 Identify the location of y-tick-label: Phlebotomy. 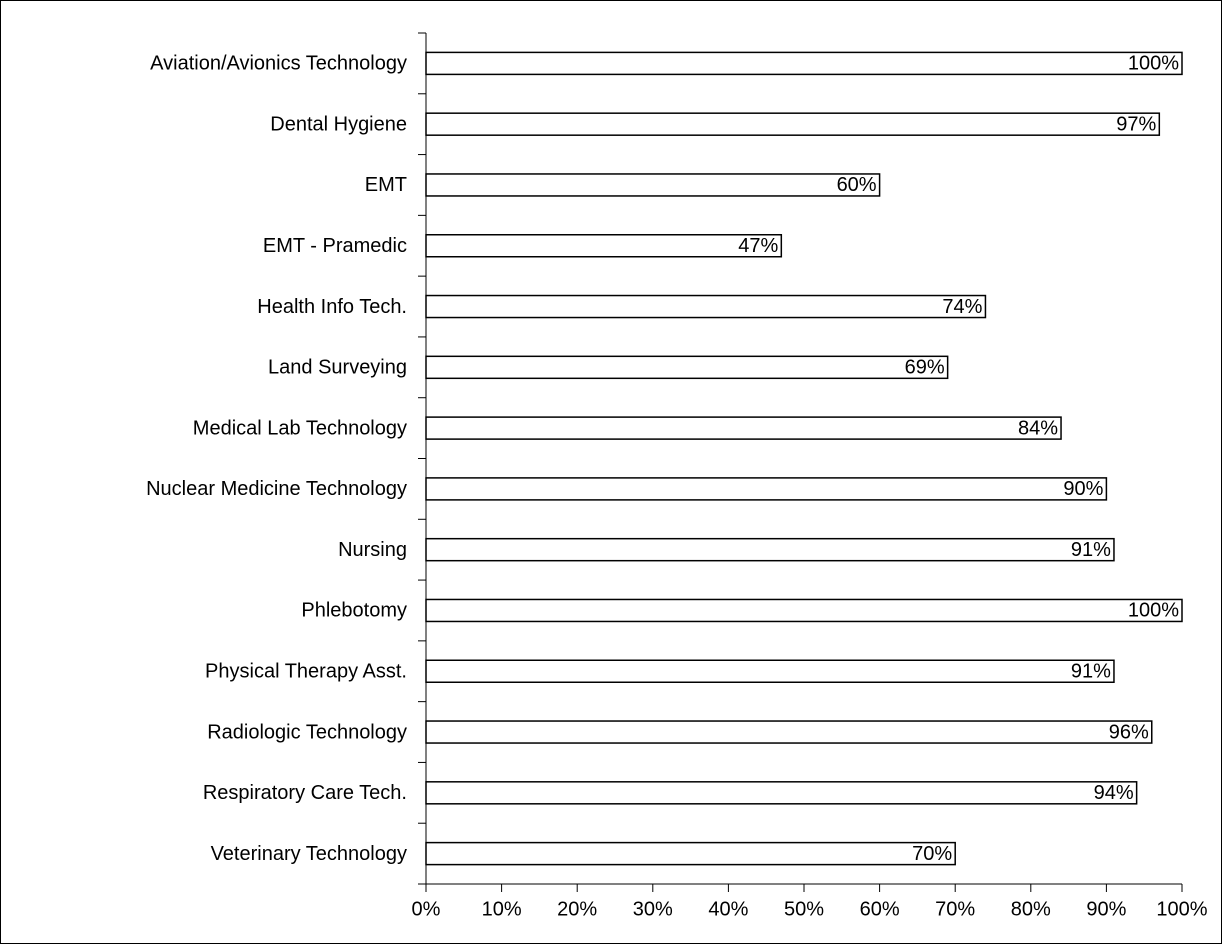
(354, 611).